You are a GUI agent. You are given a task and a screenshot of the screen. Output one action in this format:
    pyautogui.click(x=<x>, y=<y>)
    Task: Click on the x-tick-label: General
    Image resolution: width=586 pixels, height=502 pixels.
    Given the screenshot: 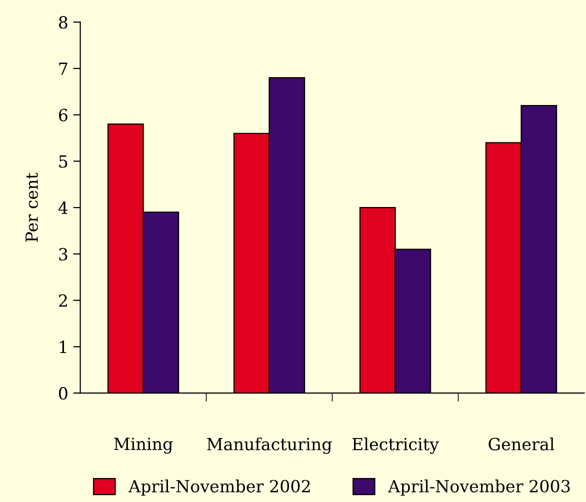 What is the action you would take?
    pyautogui.click(x=521, y=444)
    